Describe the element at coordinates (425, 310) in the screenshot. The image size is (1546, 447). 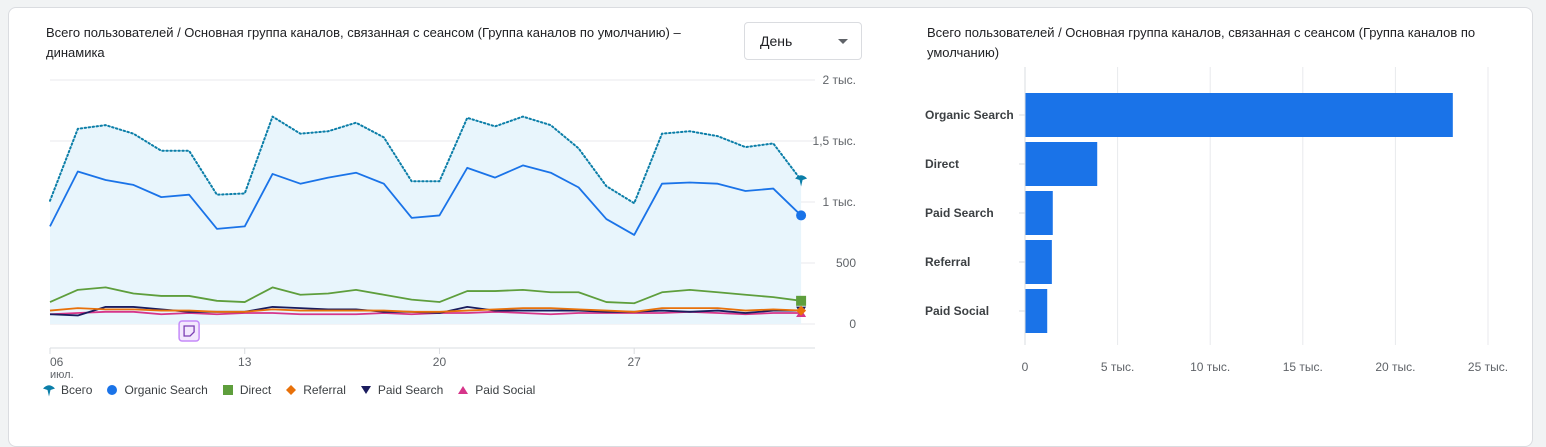
I see `series-line-referral` at that location.